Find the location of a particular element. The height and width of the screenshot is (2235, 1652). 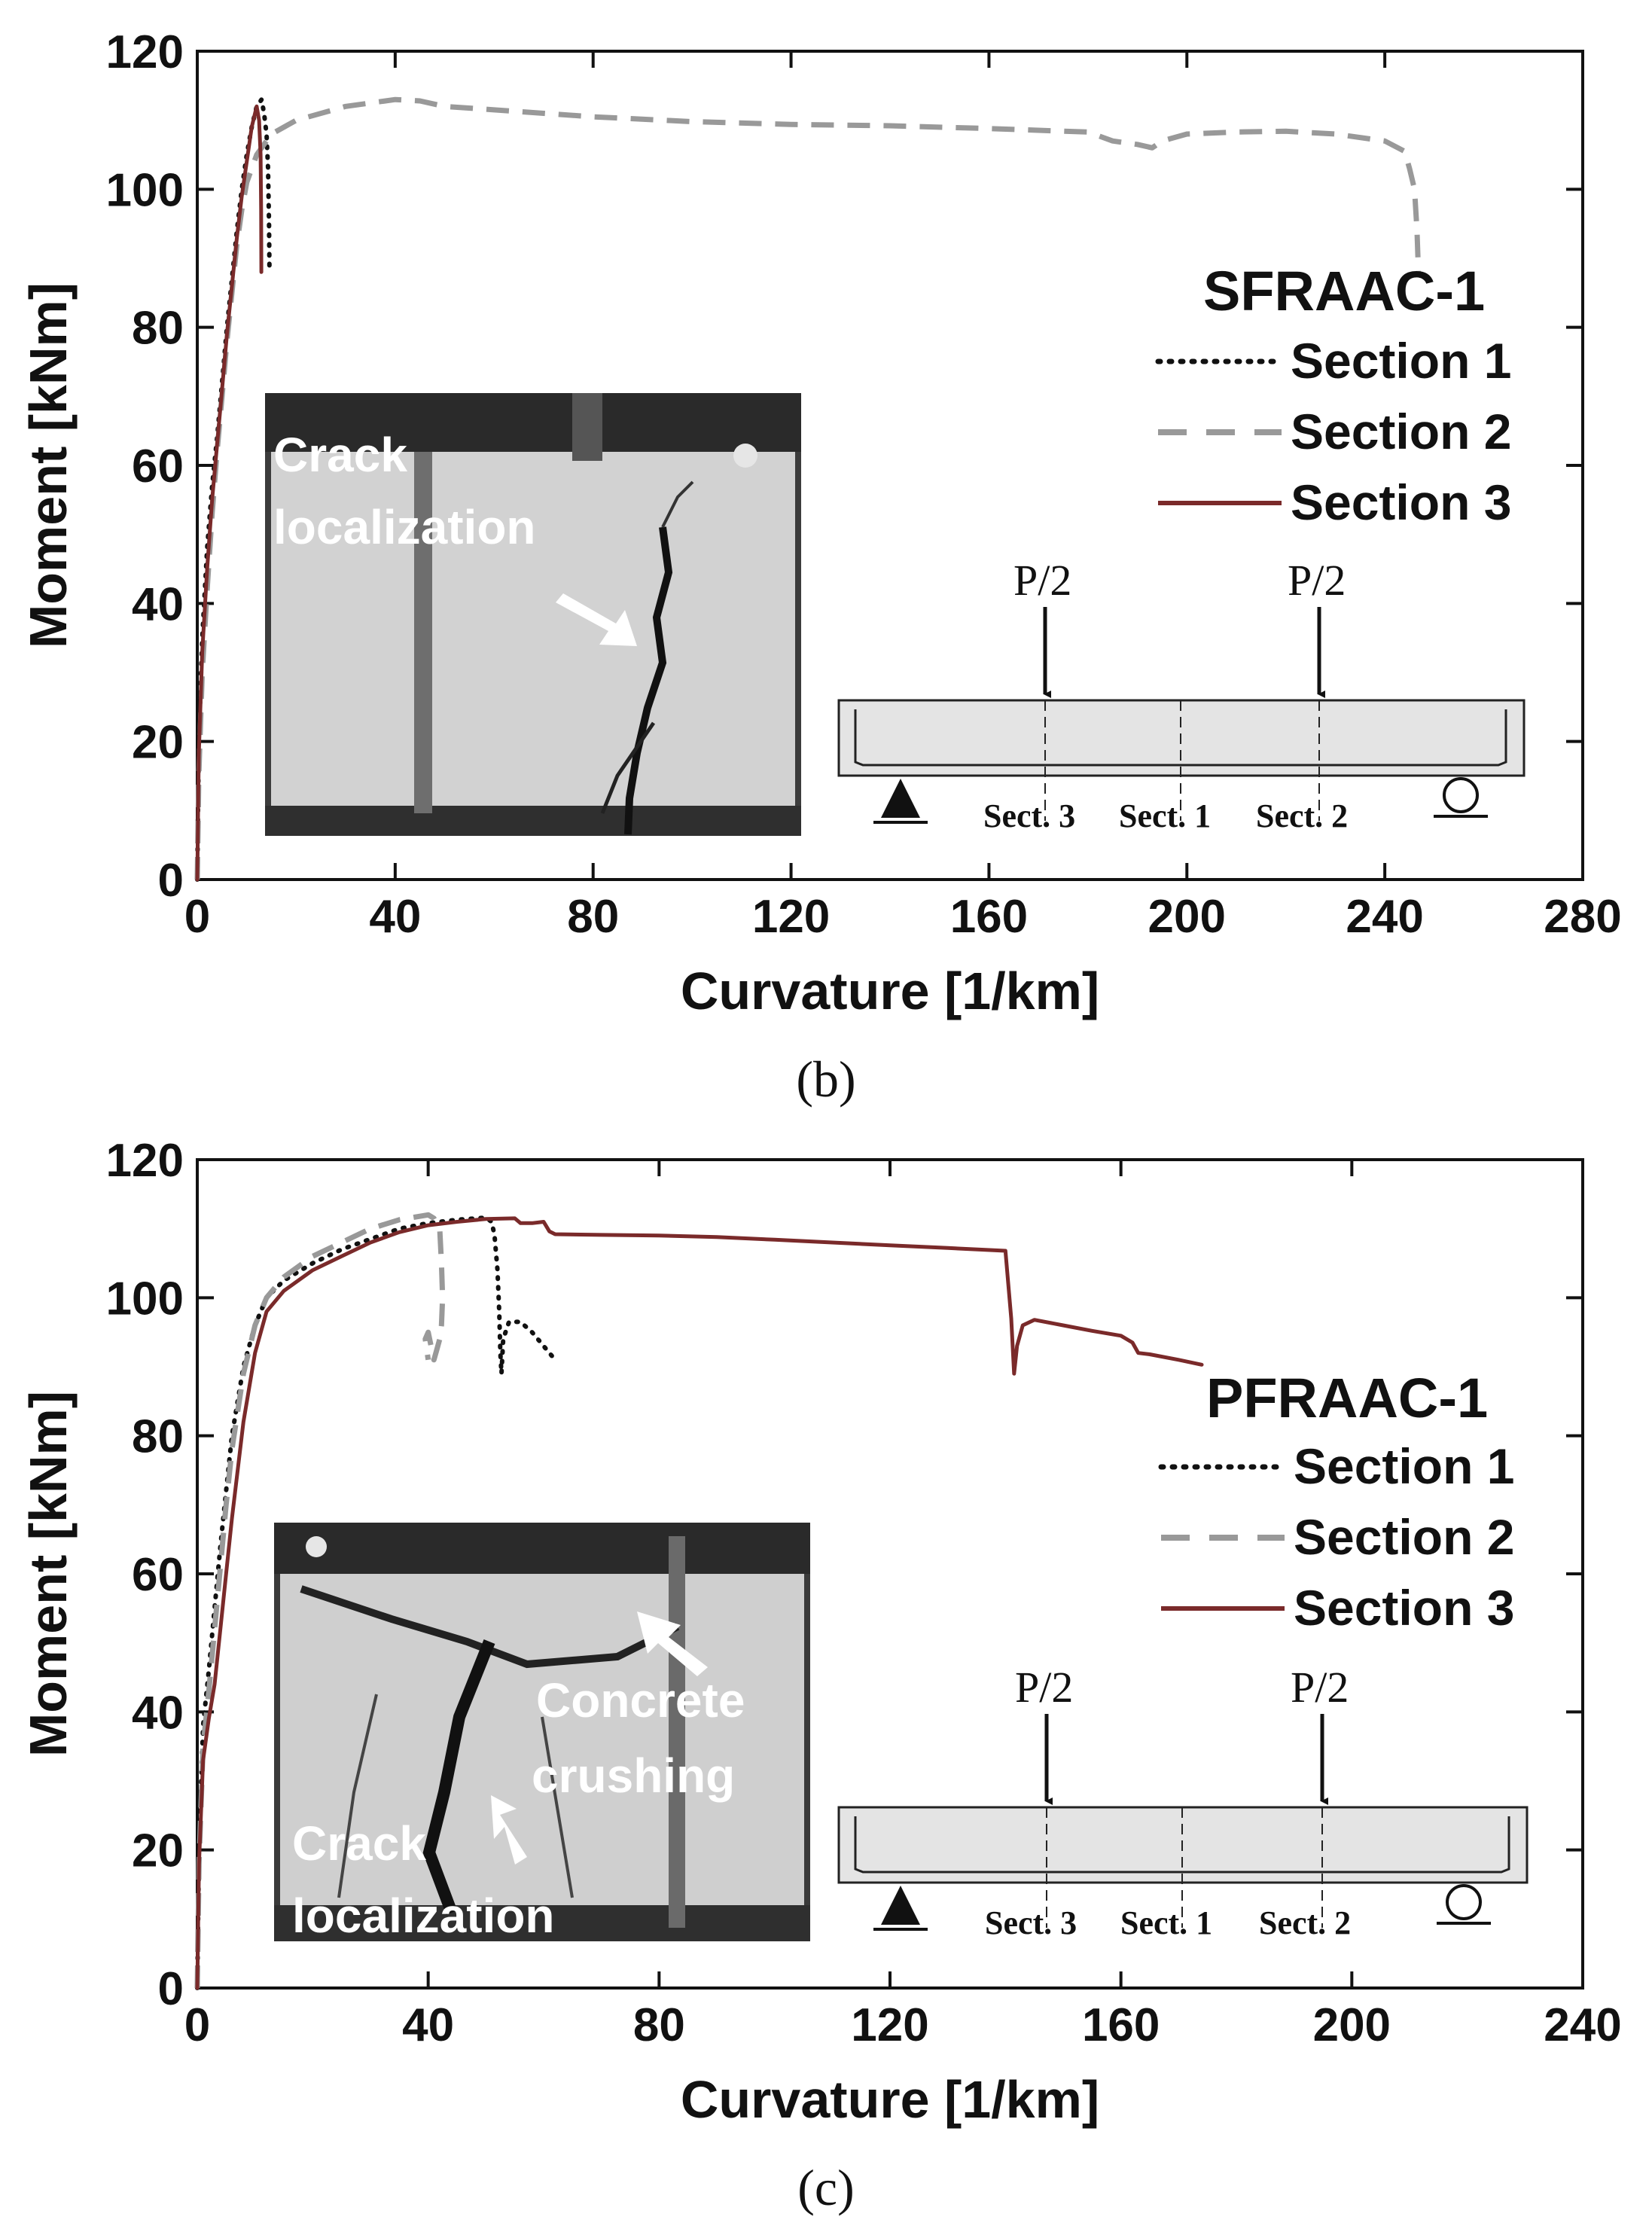

photo-inset-crack-localization: Crack localization is located at coordinates (533, 614).